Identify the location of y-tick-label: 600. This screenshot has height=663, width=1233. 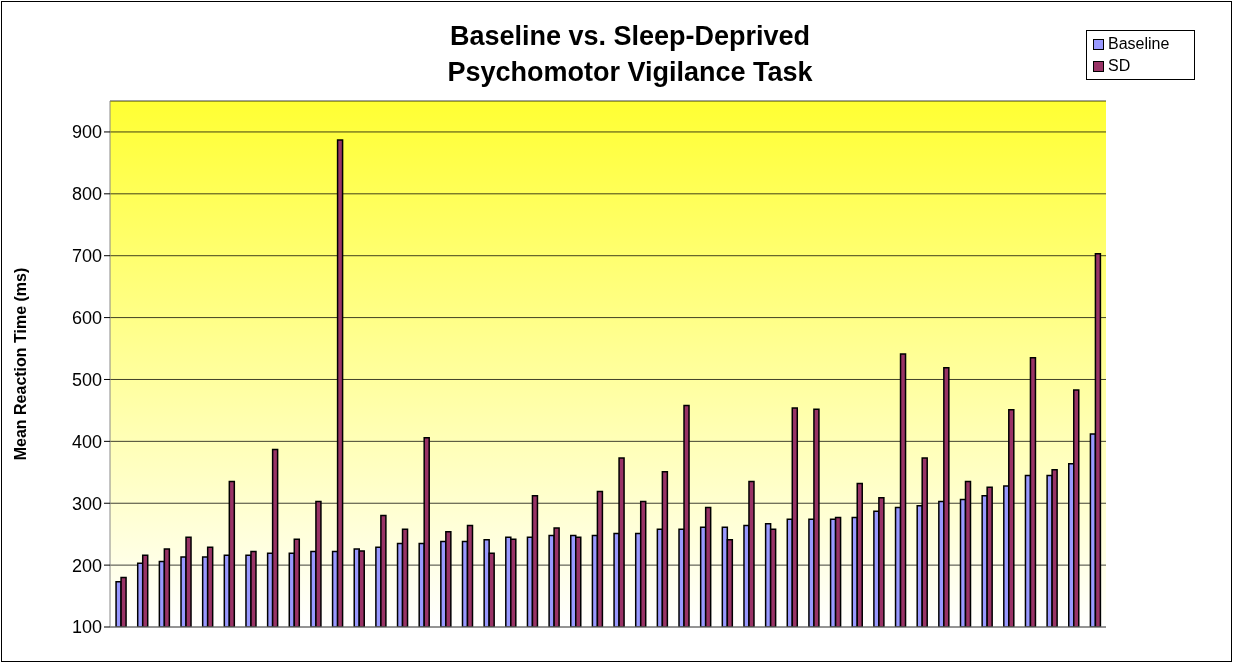
(86, 317).